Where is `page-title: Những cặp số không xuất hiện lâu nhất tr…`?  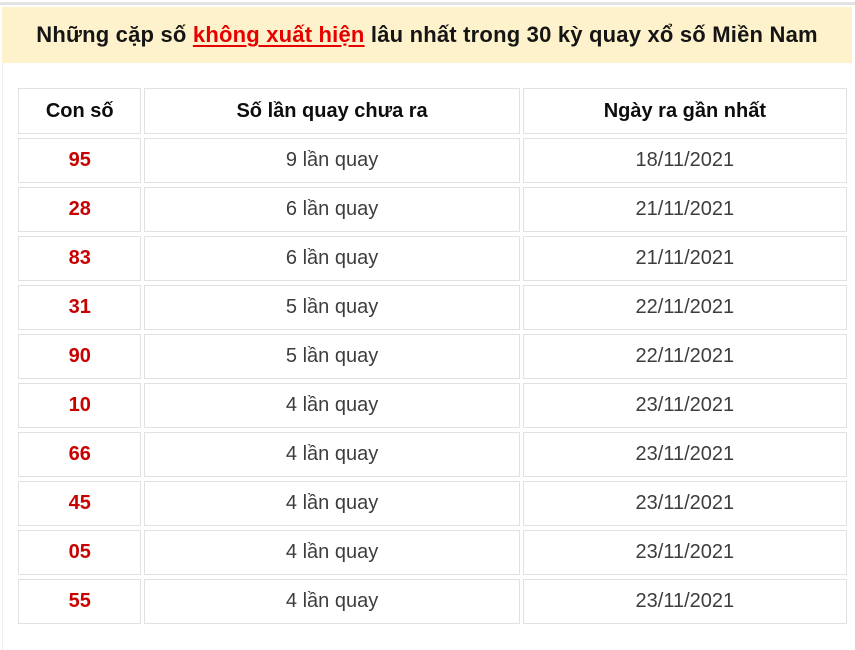
page-title: Những cặp số không xuất hiện lâu nhất tr… is located at coordinates (427, 35).